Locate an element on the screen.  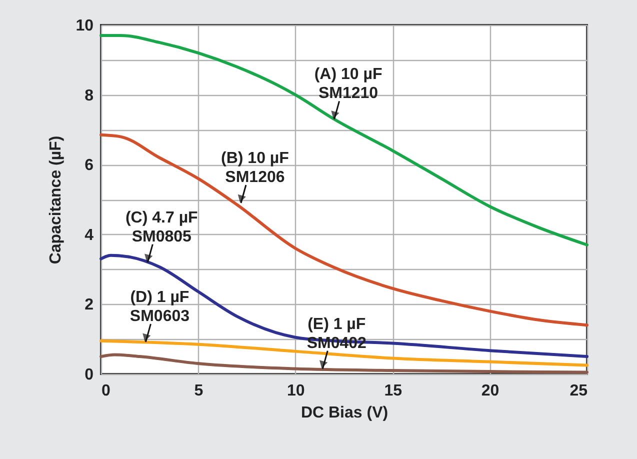
x-tick-label: 10 is located at coordinates (296, 391).